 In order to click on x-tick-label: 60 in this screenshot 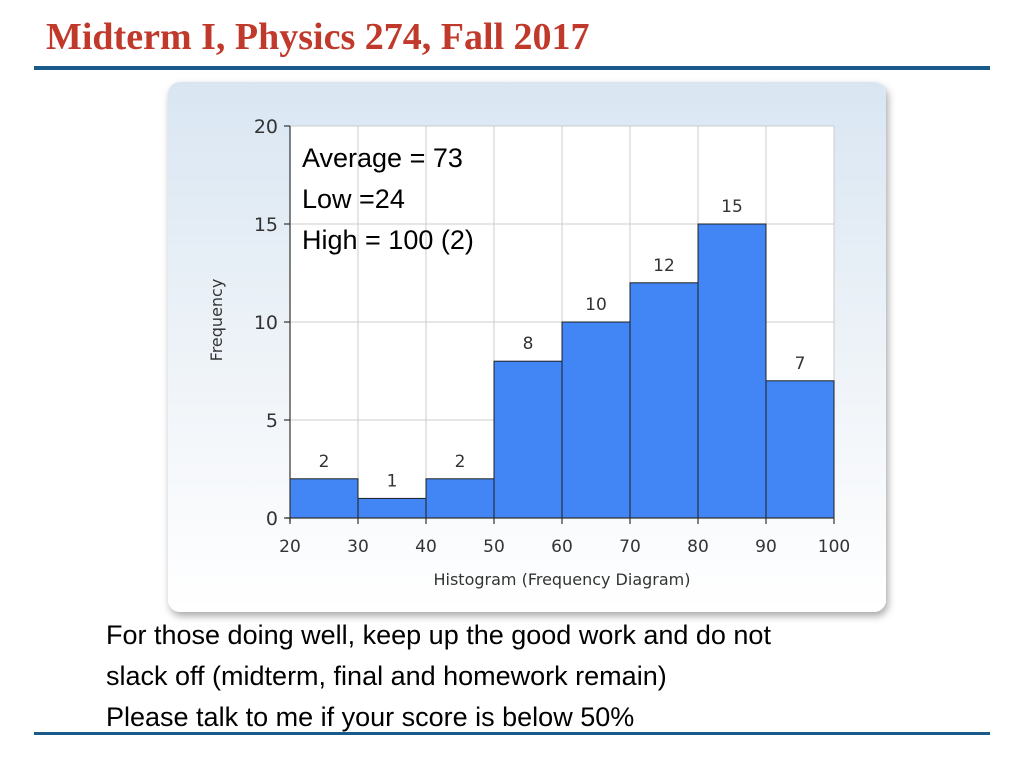, I will do `click(562, 547)`.